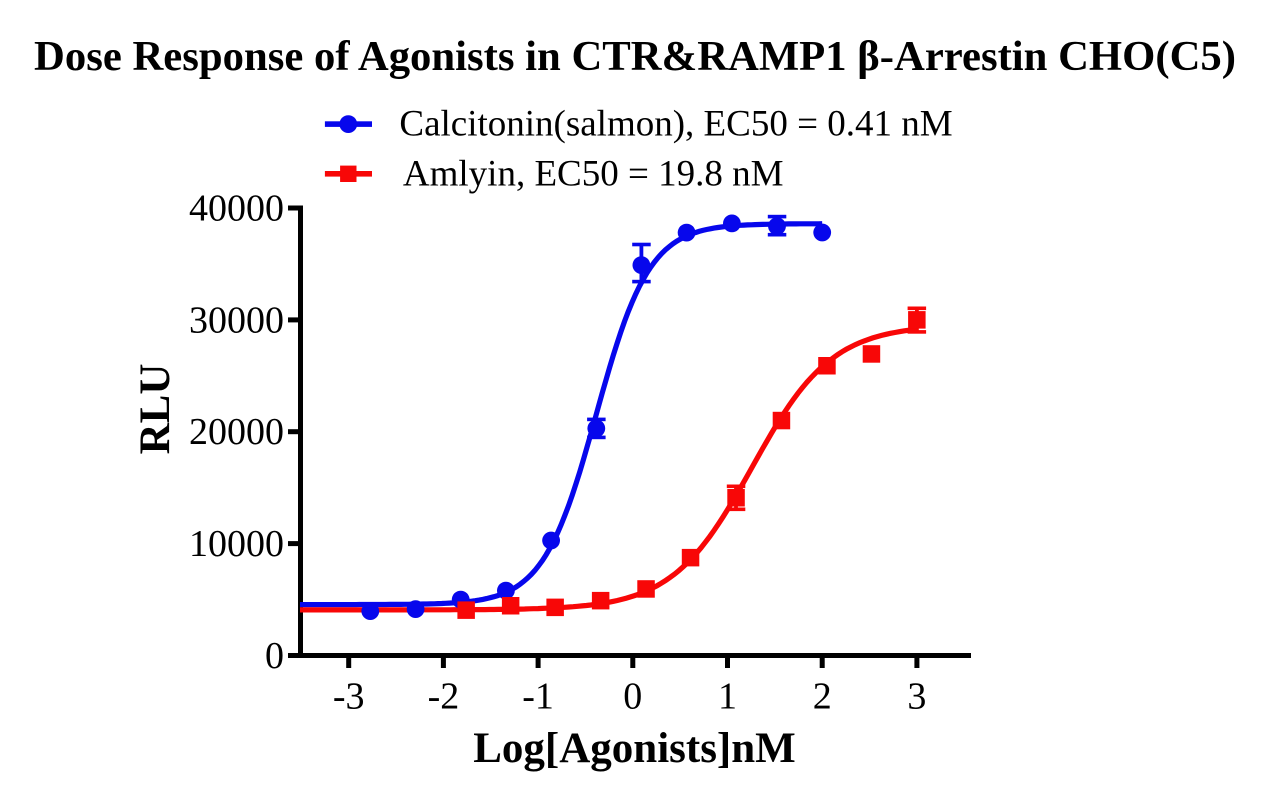 This screenshot has width=1269, height=807. Describe the element at coordinates (727, 697) in the screenshot. I see `svg-text: 1` at that location.